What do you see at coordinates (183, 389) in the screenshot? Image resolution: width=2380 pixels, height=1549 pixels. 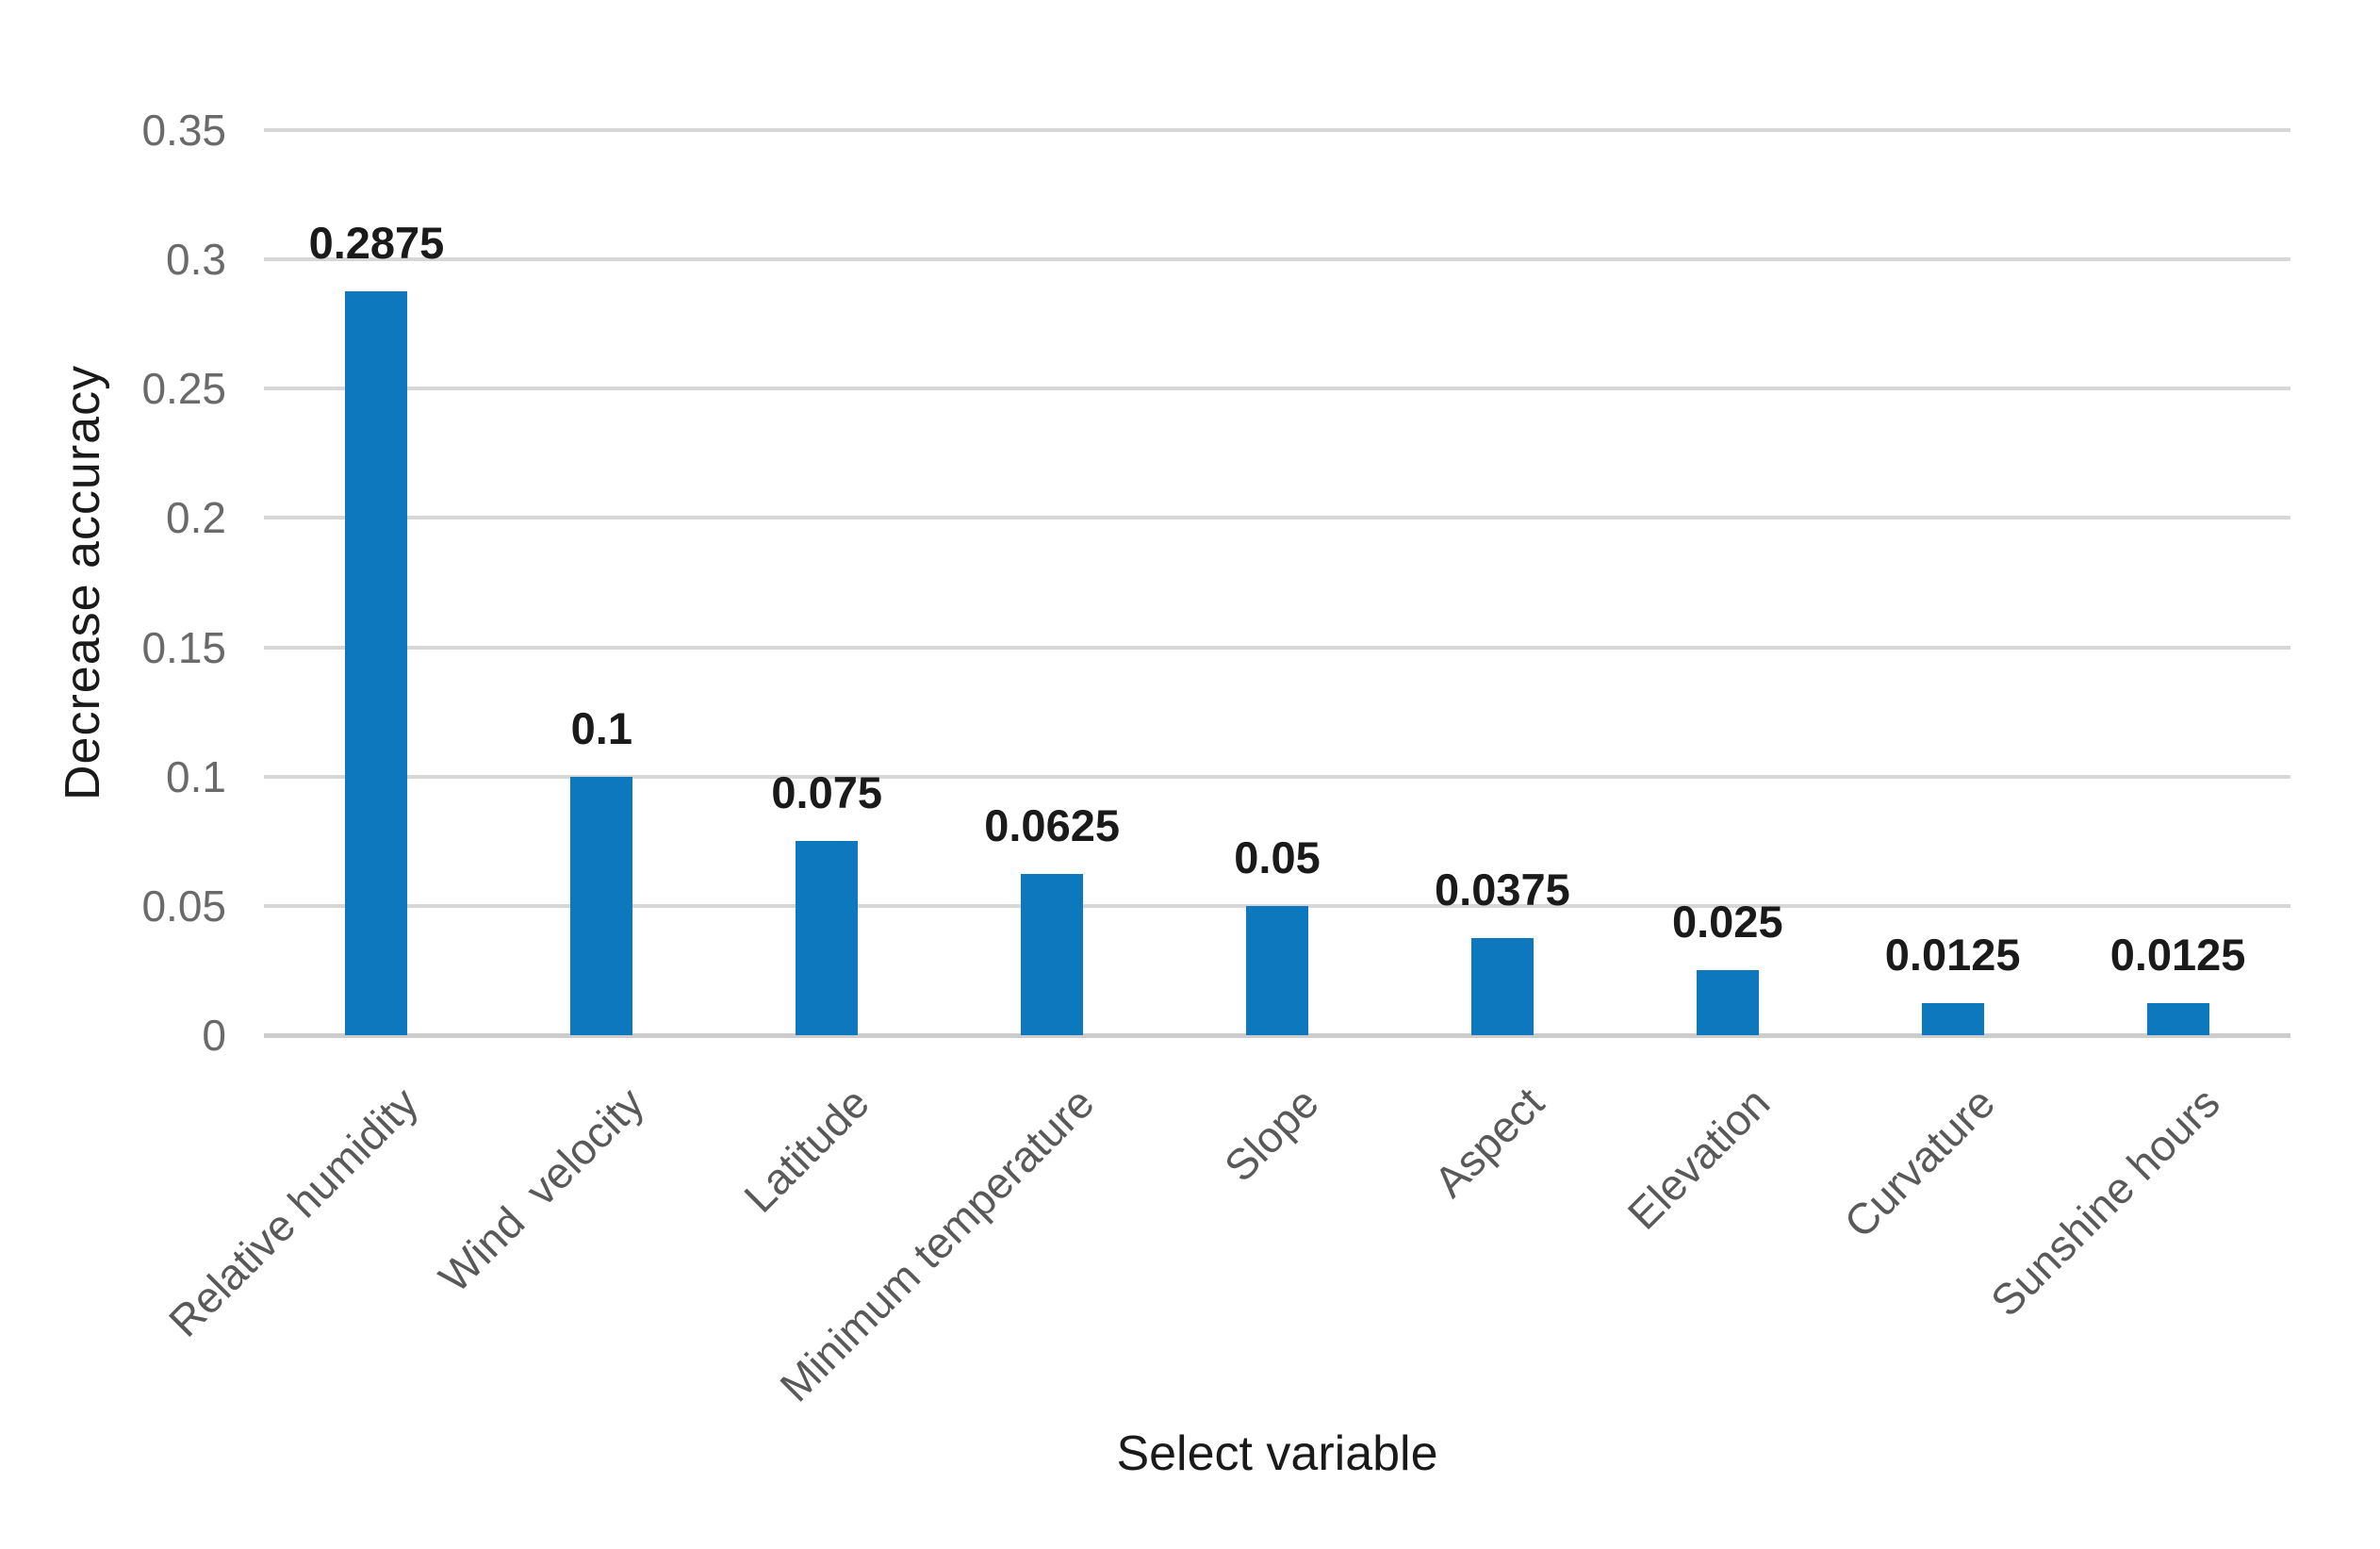 I see `y-tick-label: 0.25` at bounding box center [183, 389].